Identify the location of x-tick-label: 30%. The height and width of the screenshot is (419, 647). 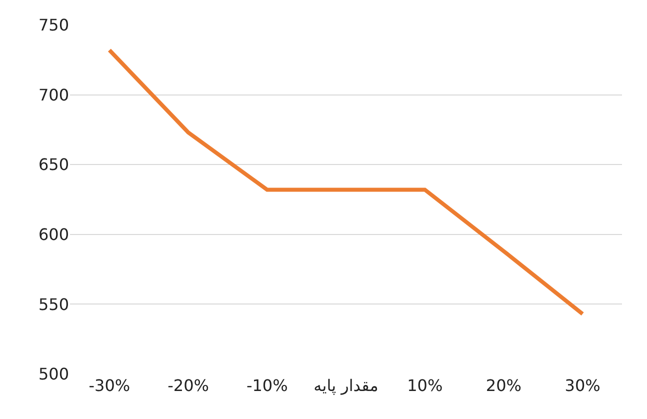
(582, 385).